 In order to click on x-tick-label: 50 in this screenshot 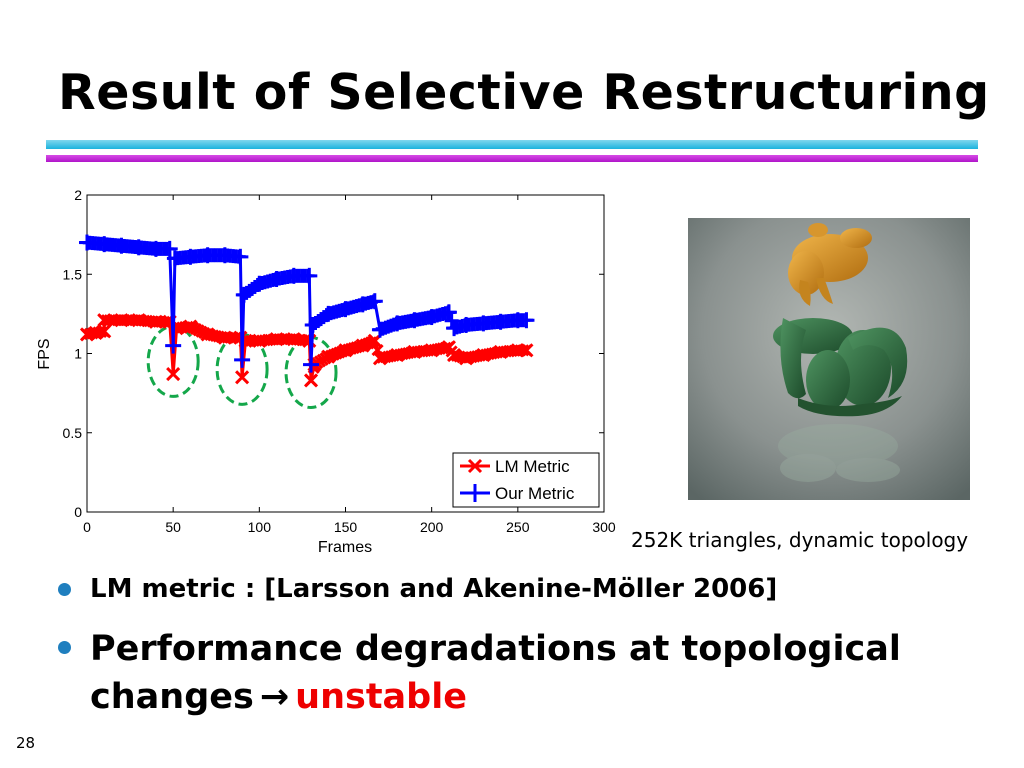, I will do `click(173, 527)`.